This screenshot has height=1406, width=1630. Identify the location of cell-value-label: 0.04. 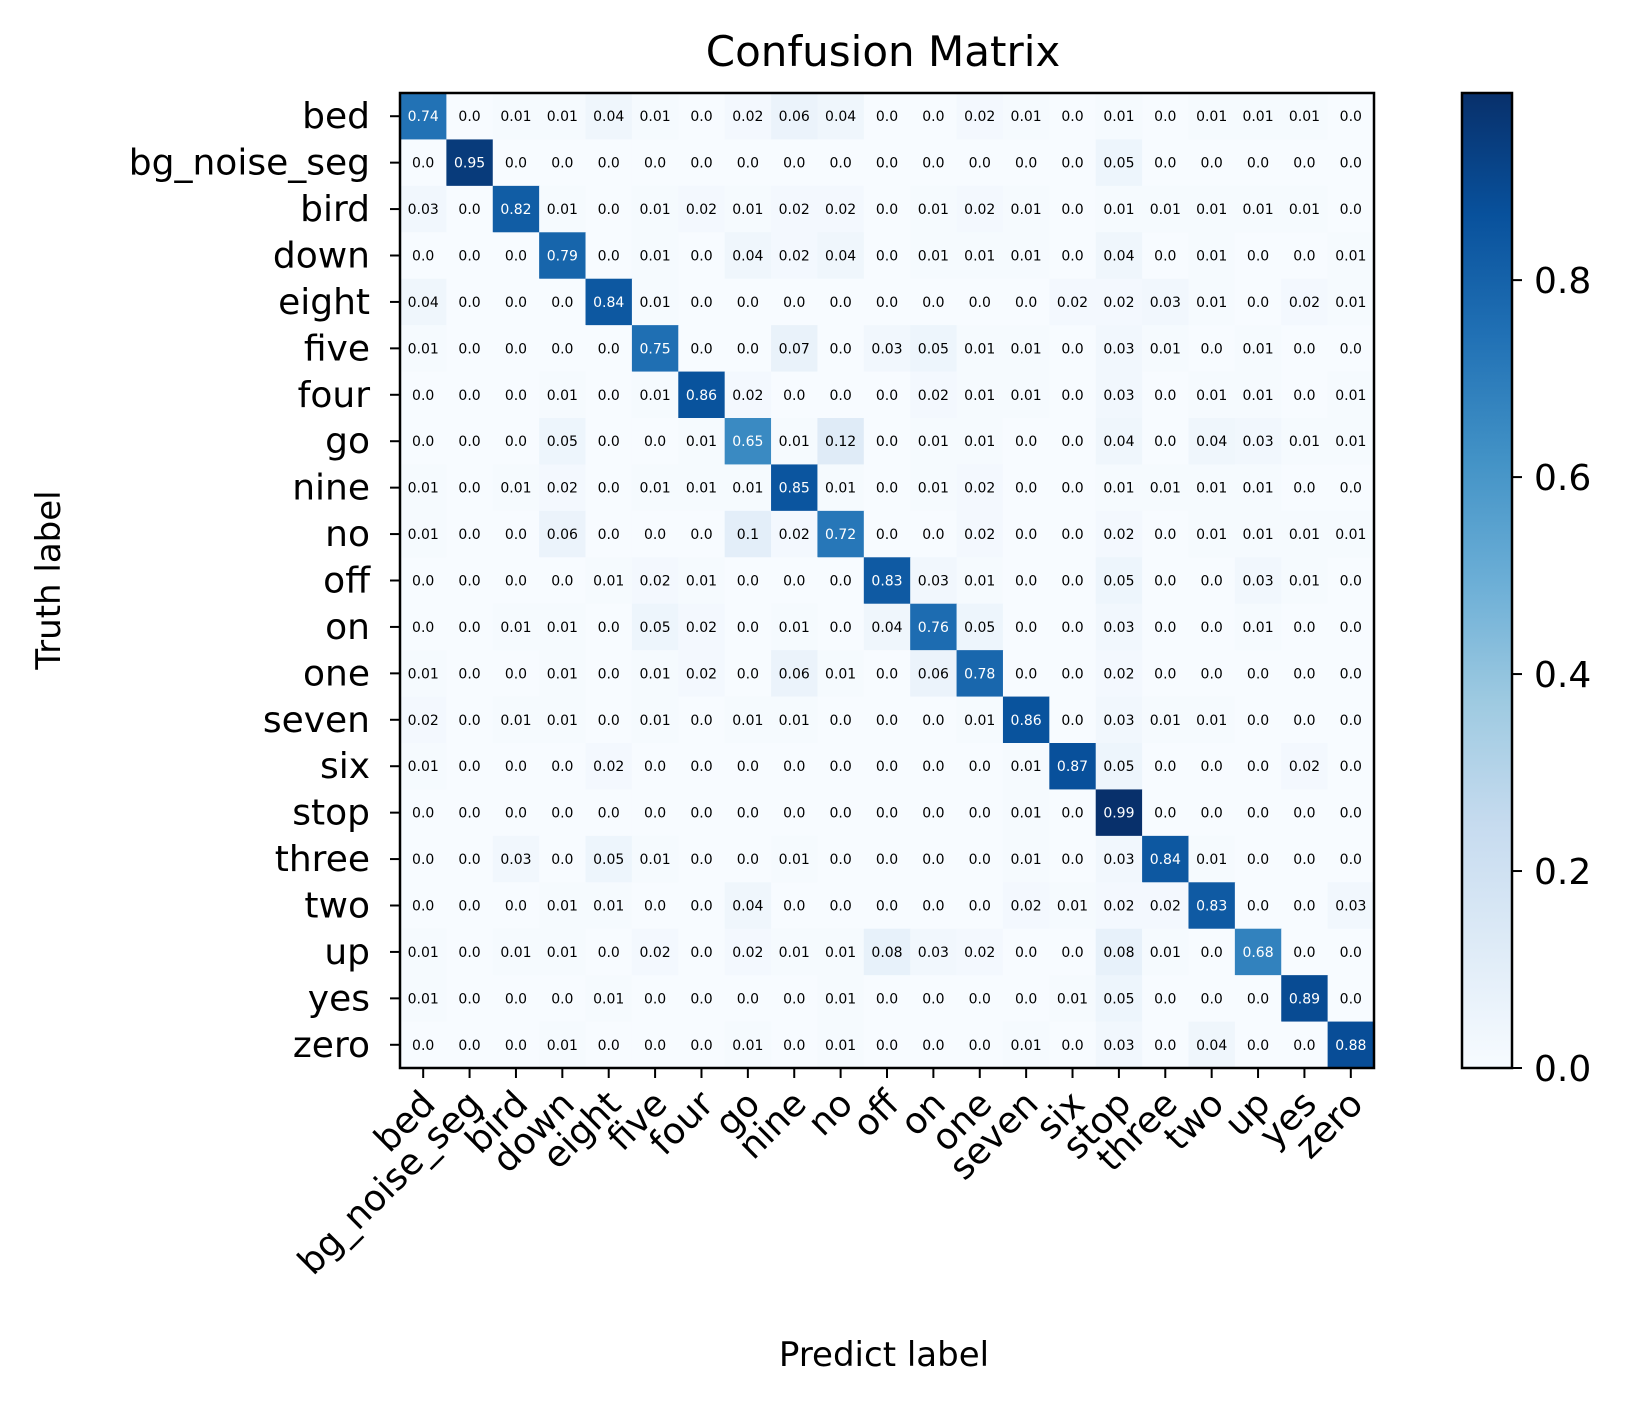
(1211, 1046).